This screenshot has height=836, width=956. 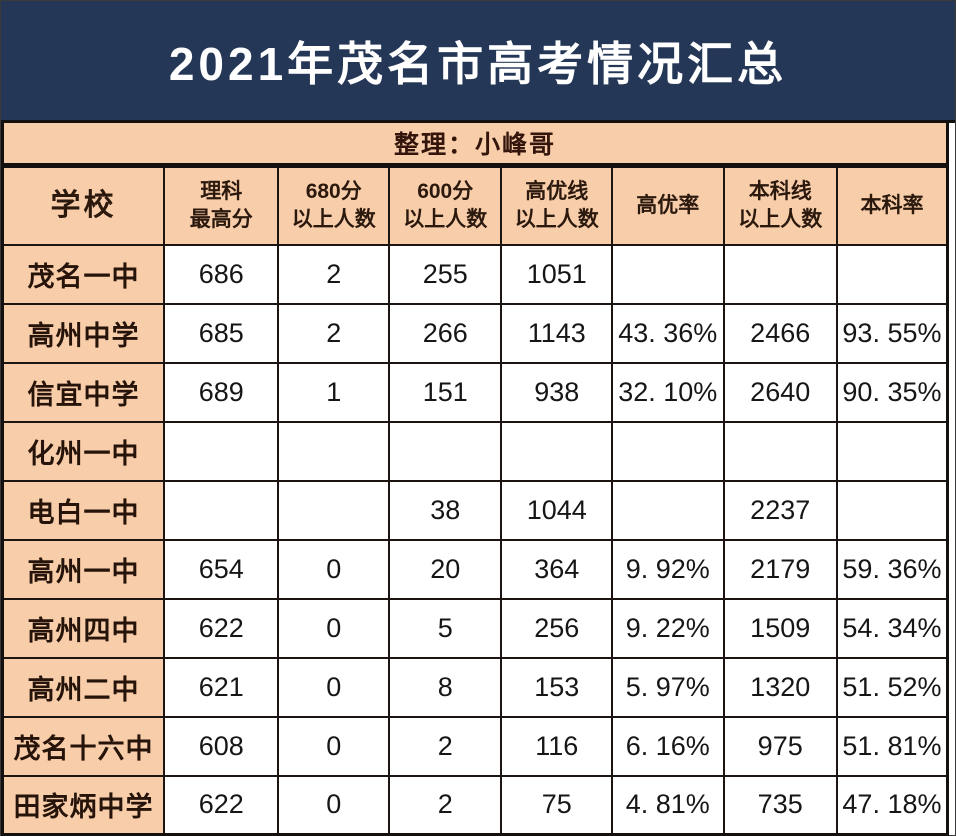 What do you see at coordinates (780, 569) in the screenshot?
I see `data-cell: 2179` at bounding box center [780, 569].